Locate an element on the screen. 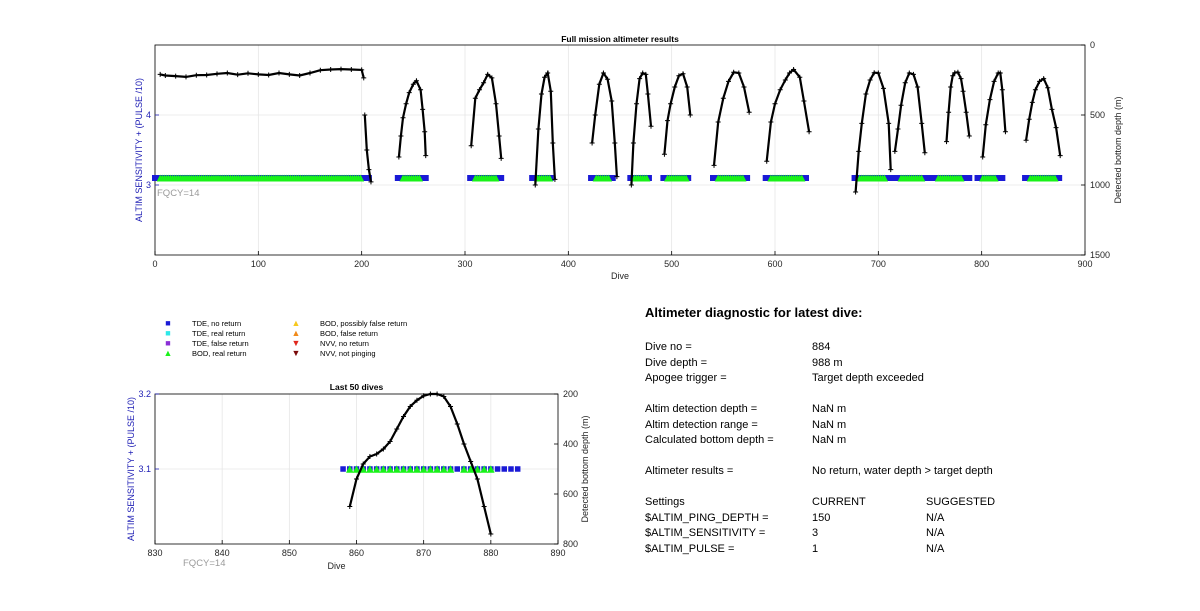  settings-current: 3 is located at coordinates (815, 533).